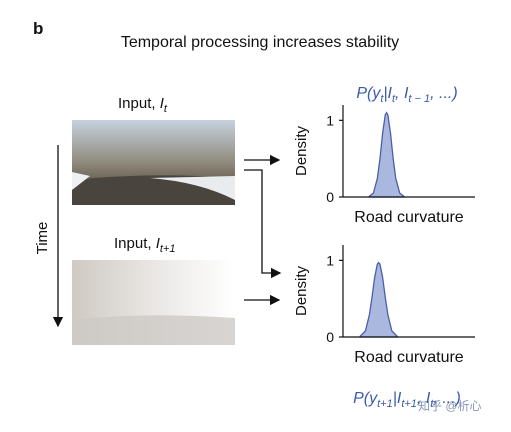 The width and height of the screenshot is (511, 432). Describe the element at coordinates (419, 99) in the screenshot. I see `annotation-sub: t − 1` at that location.